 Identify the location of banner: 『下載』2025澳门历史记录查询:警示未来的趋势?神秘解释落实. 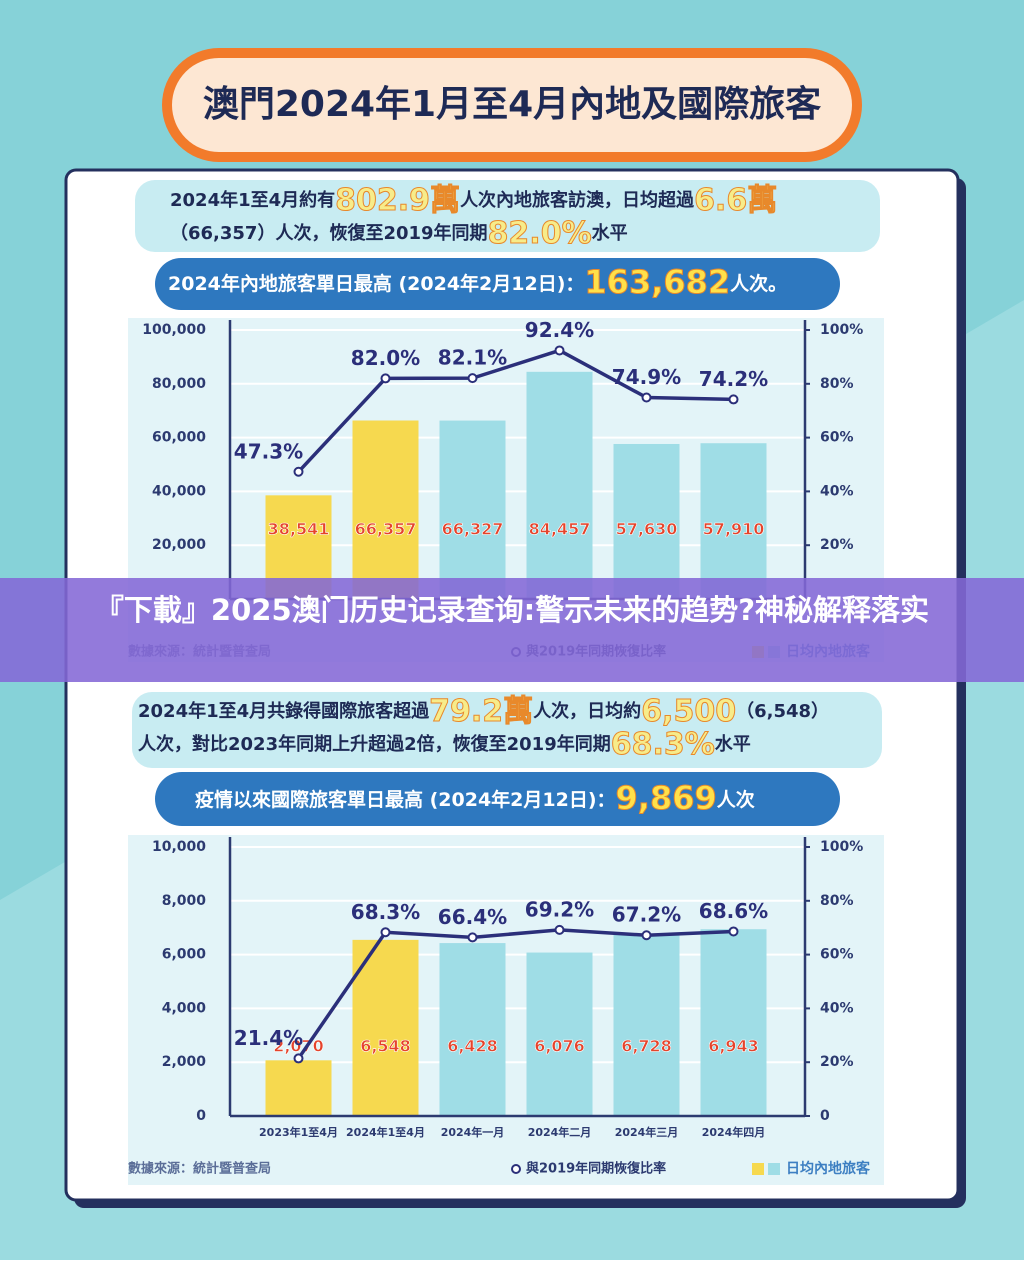
(512, 630).